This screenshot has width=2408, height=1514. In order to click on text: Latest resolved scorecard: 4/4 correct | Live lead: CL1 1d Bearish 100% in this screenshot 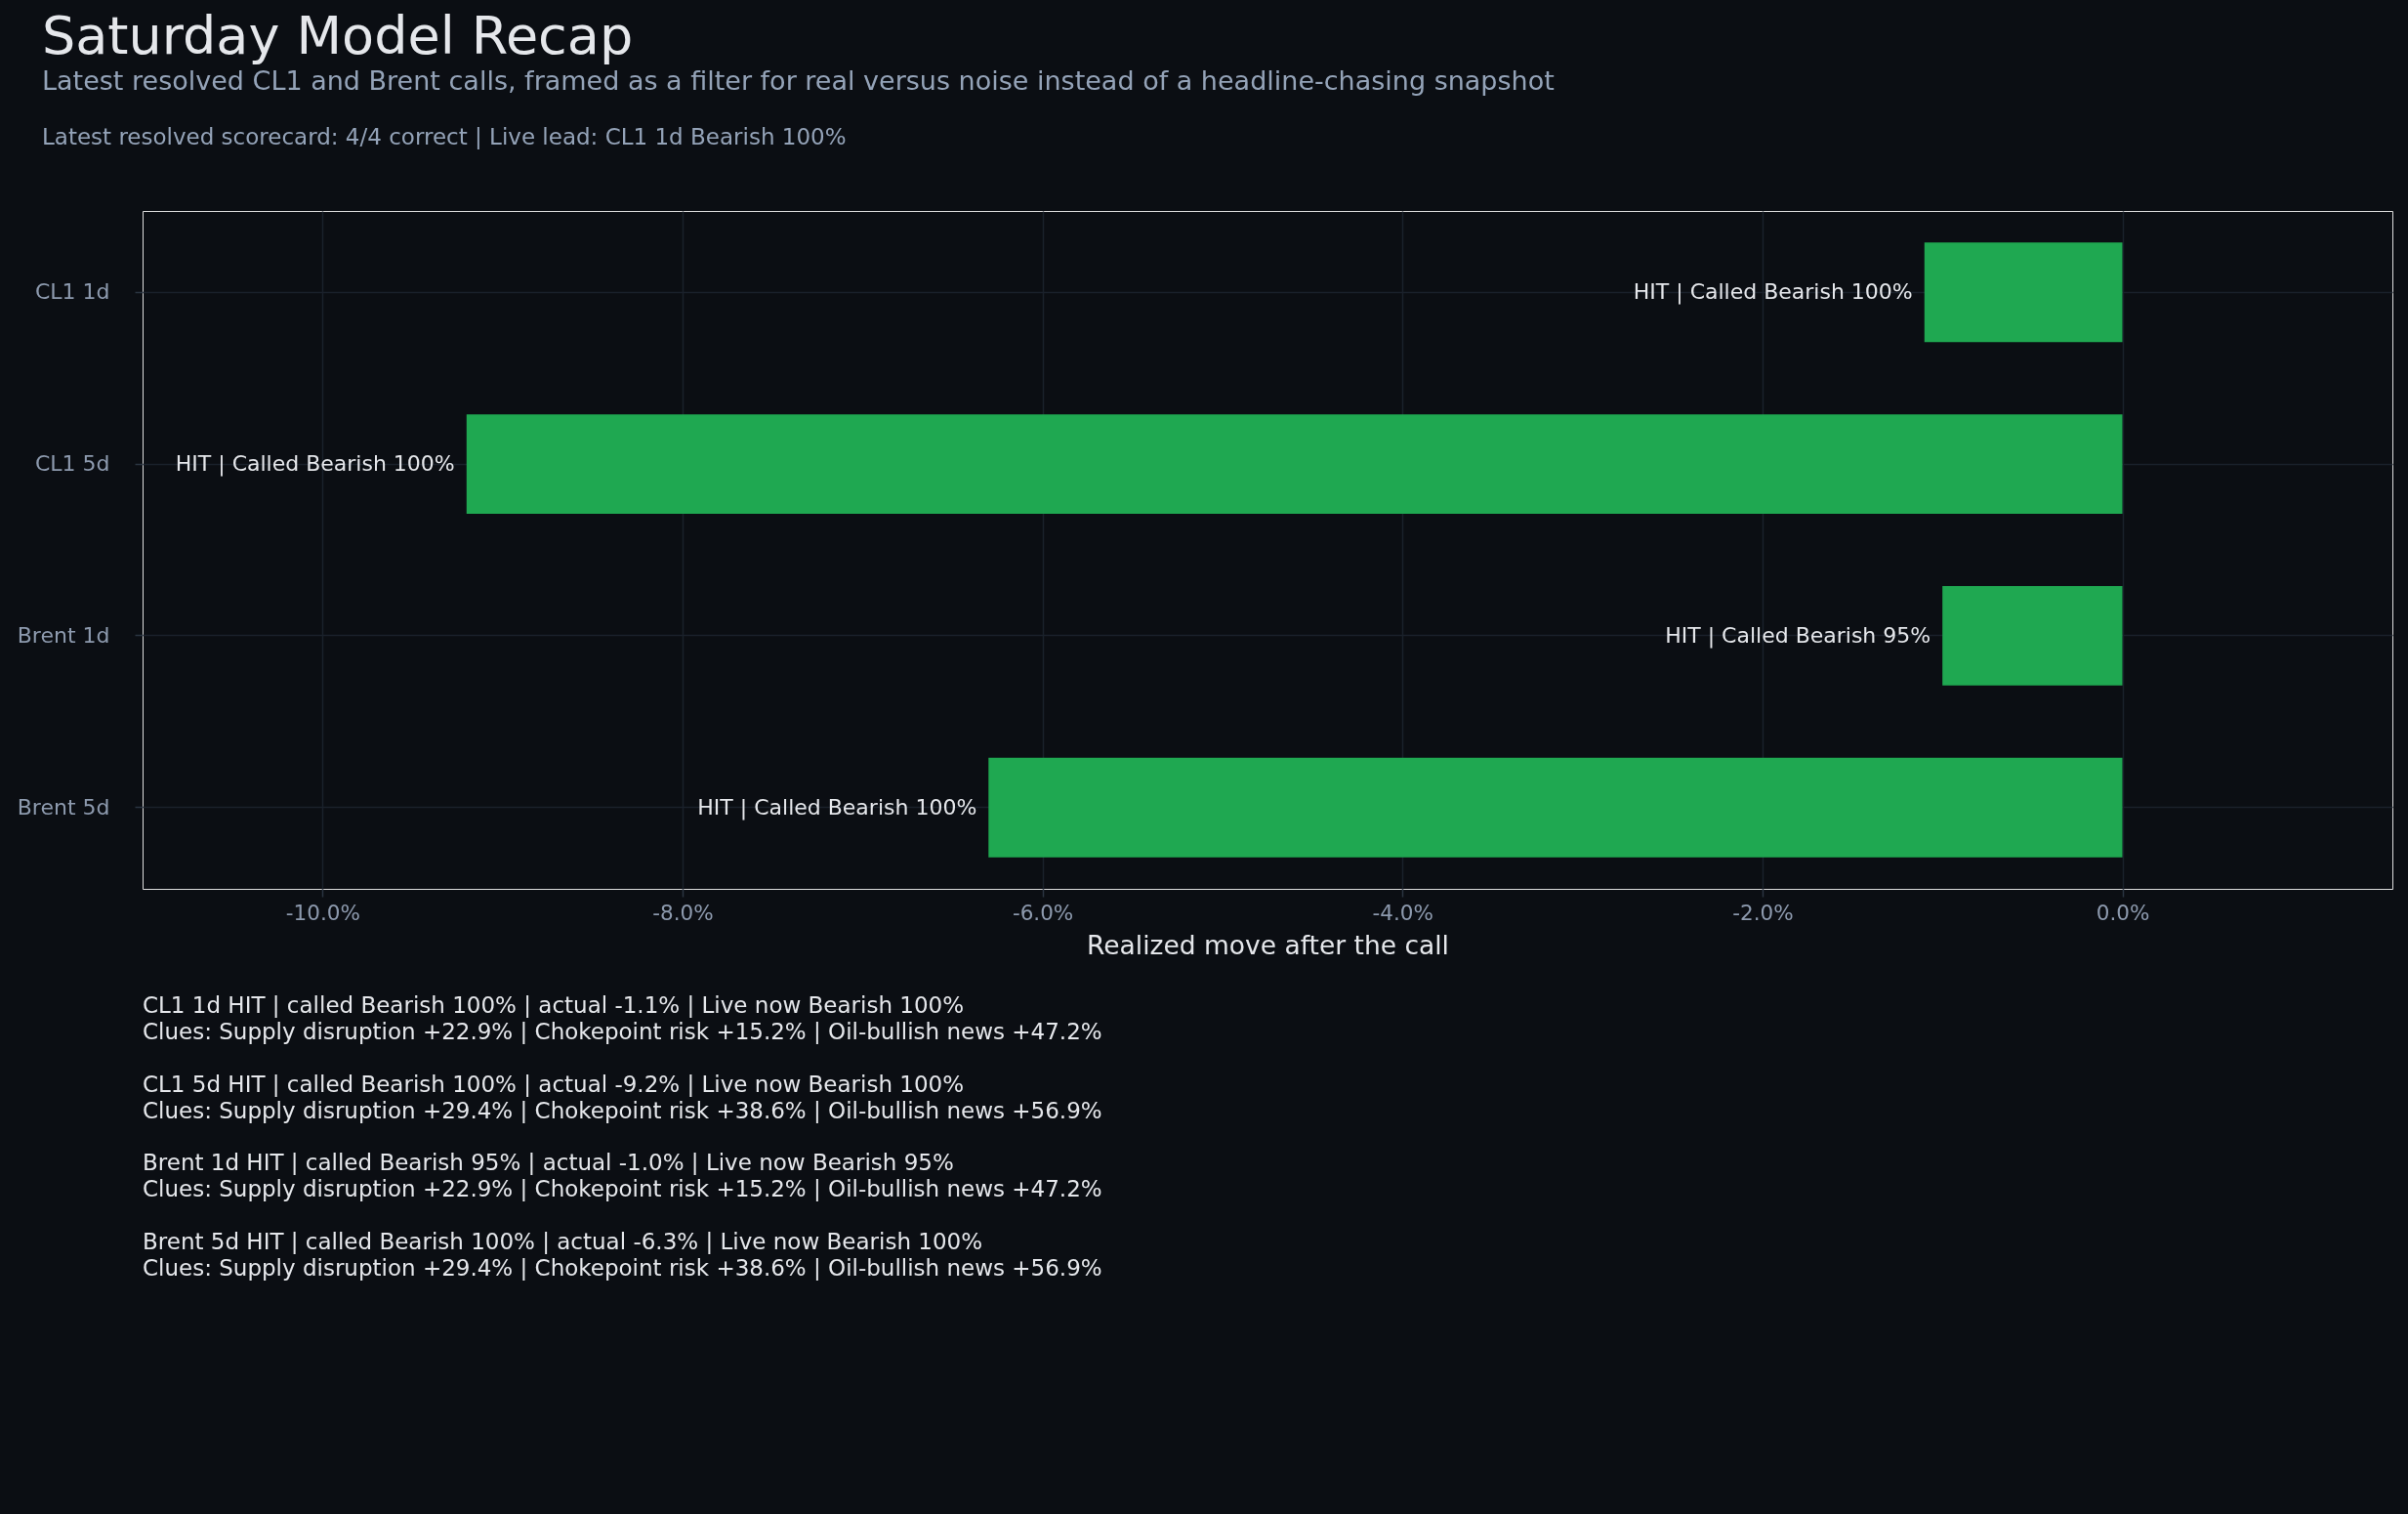, I will do `click(444, 136)`.